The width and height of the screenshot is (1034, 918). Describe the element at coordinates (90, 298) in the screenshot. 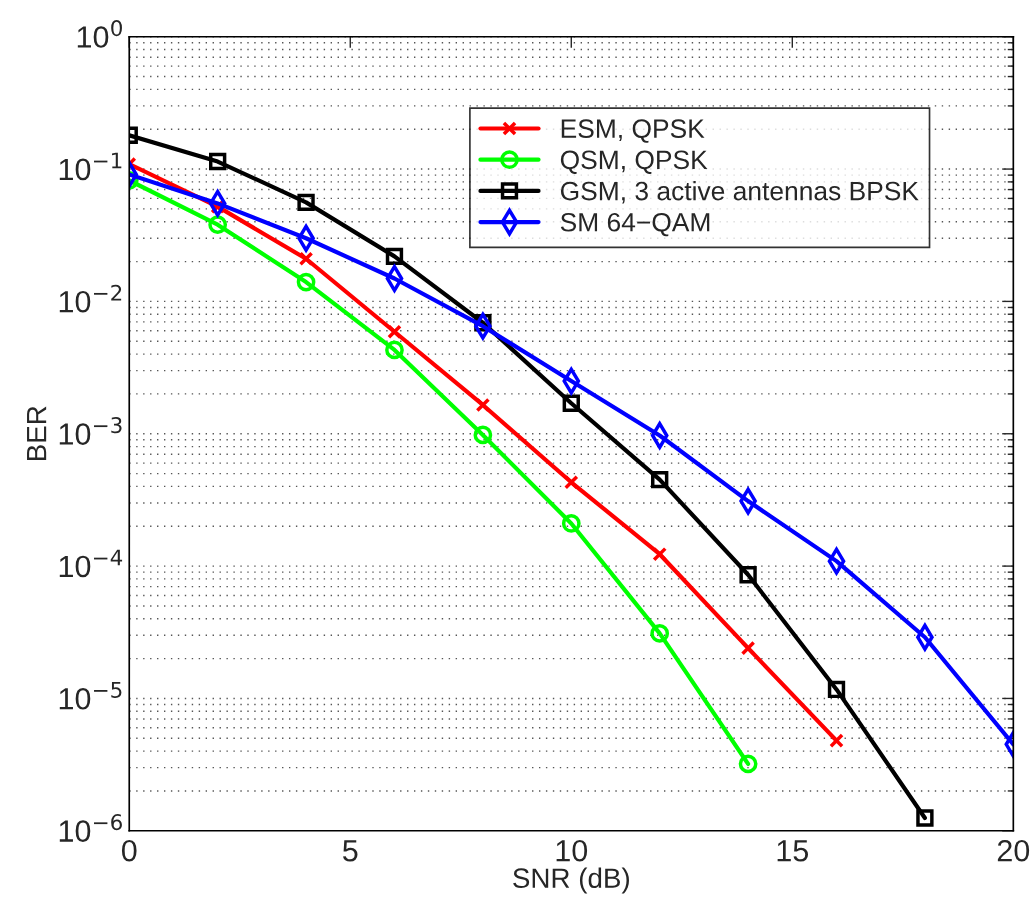

I see `y-tick-label: 10$^{−2}$` at that location.